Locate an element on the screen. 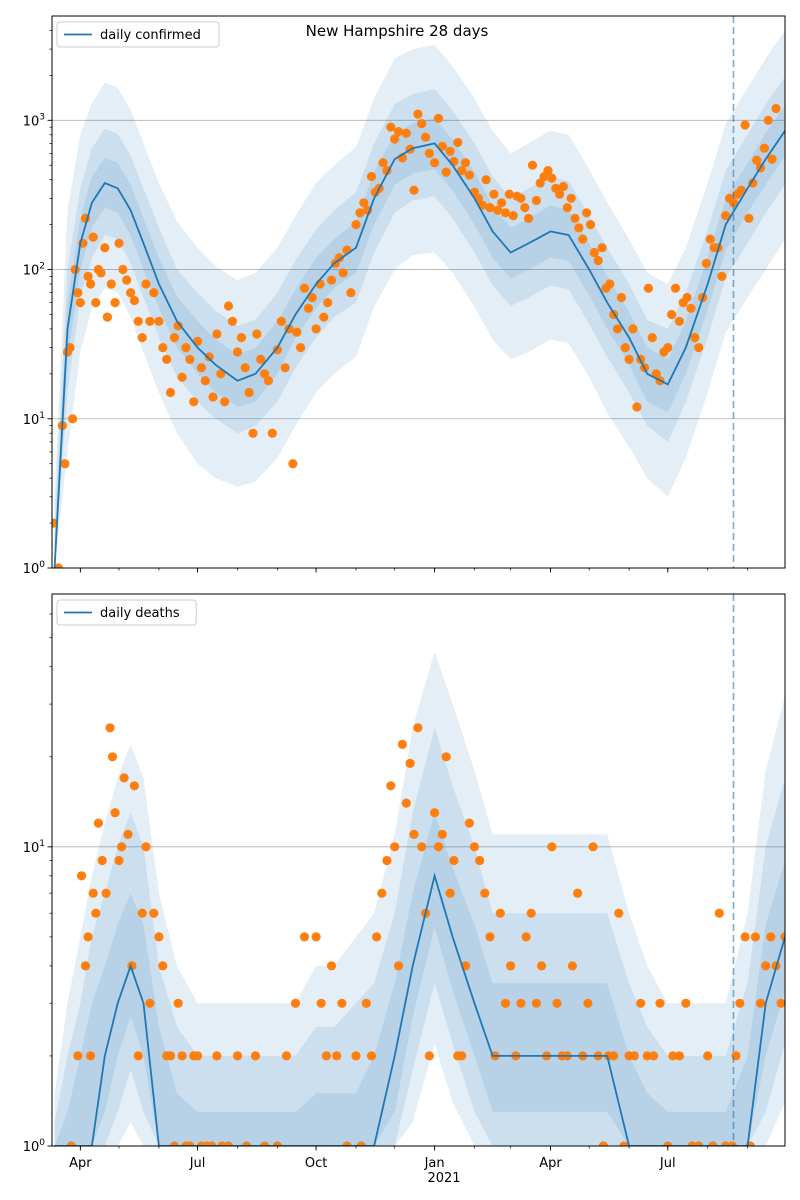 The width and height of the screenshot is (800, 1200). x-tick-label: Oct is located at coordinates (316, 1163).